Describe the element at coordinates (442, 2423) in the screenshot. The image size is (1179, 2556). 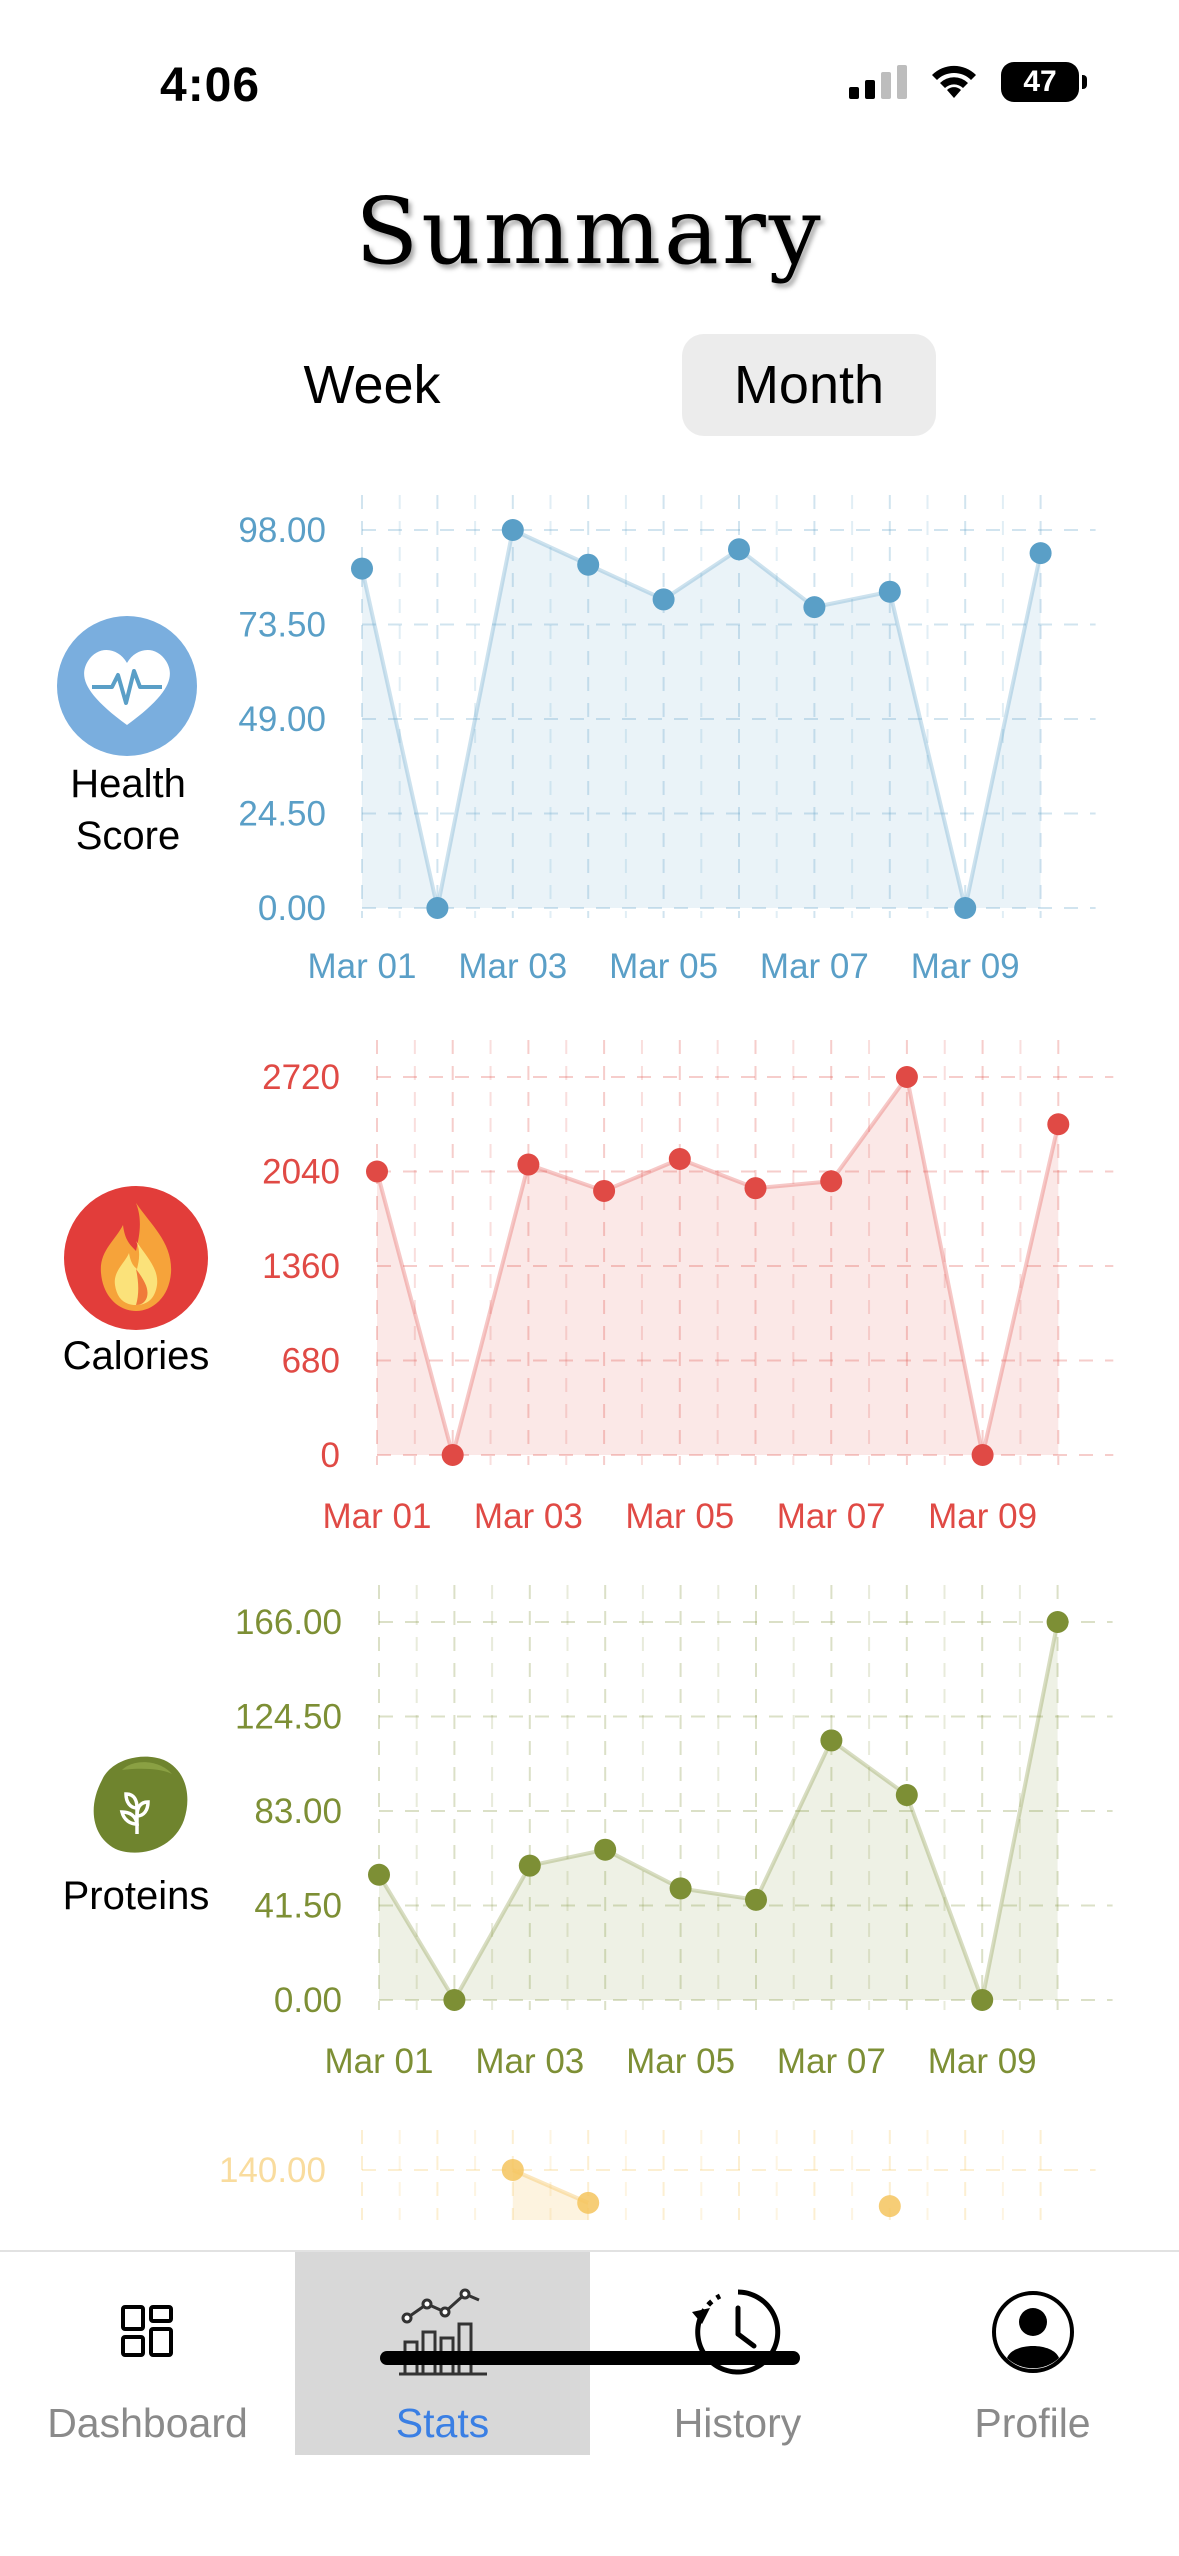
I see `tab-stats-label: Stats` at that location.